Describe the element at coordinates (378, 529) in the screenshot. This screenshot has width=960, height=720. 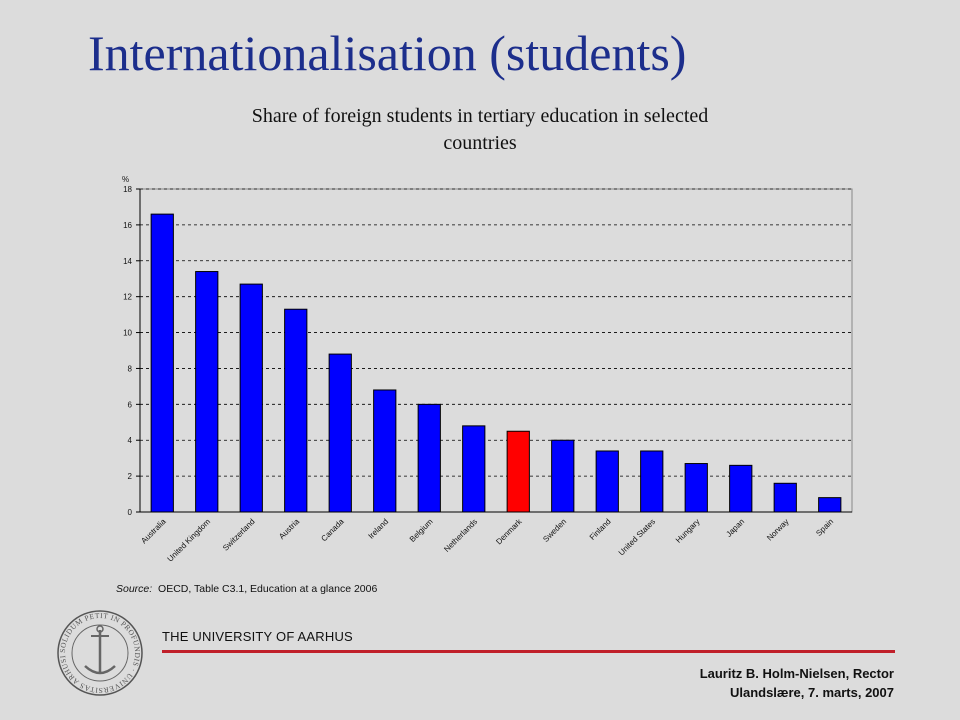
I see `x-tick-label: Ireland` at that location.